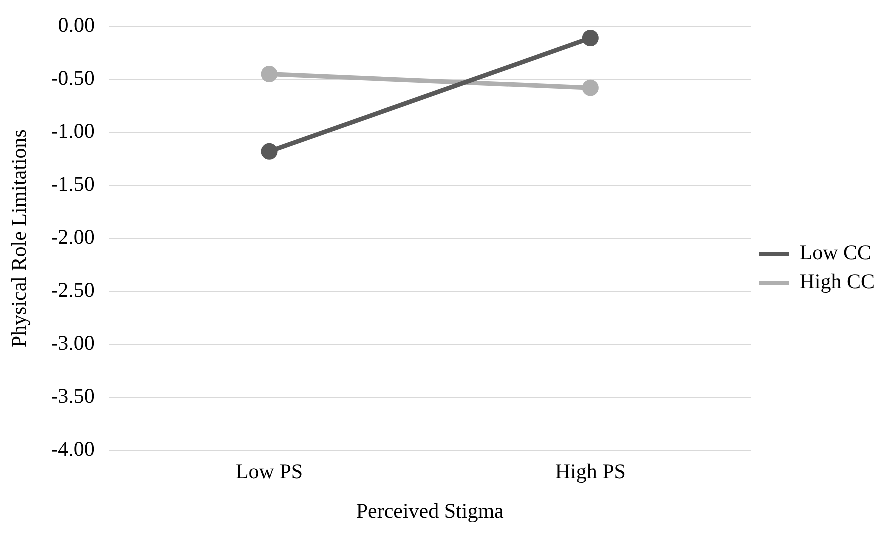  I want to click on y-tick-label: -4.00, so click(73, 449).